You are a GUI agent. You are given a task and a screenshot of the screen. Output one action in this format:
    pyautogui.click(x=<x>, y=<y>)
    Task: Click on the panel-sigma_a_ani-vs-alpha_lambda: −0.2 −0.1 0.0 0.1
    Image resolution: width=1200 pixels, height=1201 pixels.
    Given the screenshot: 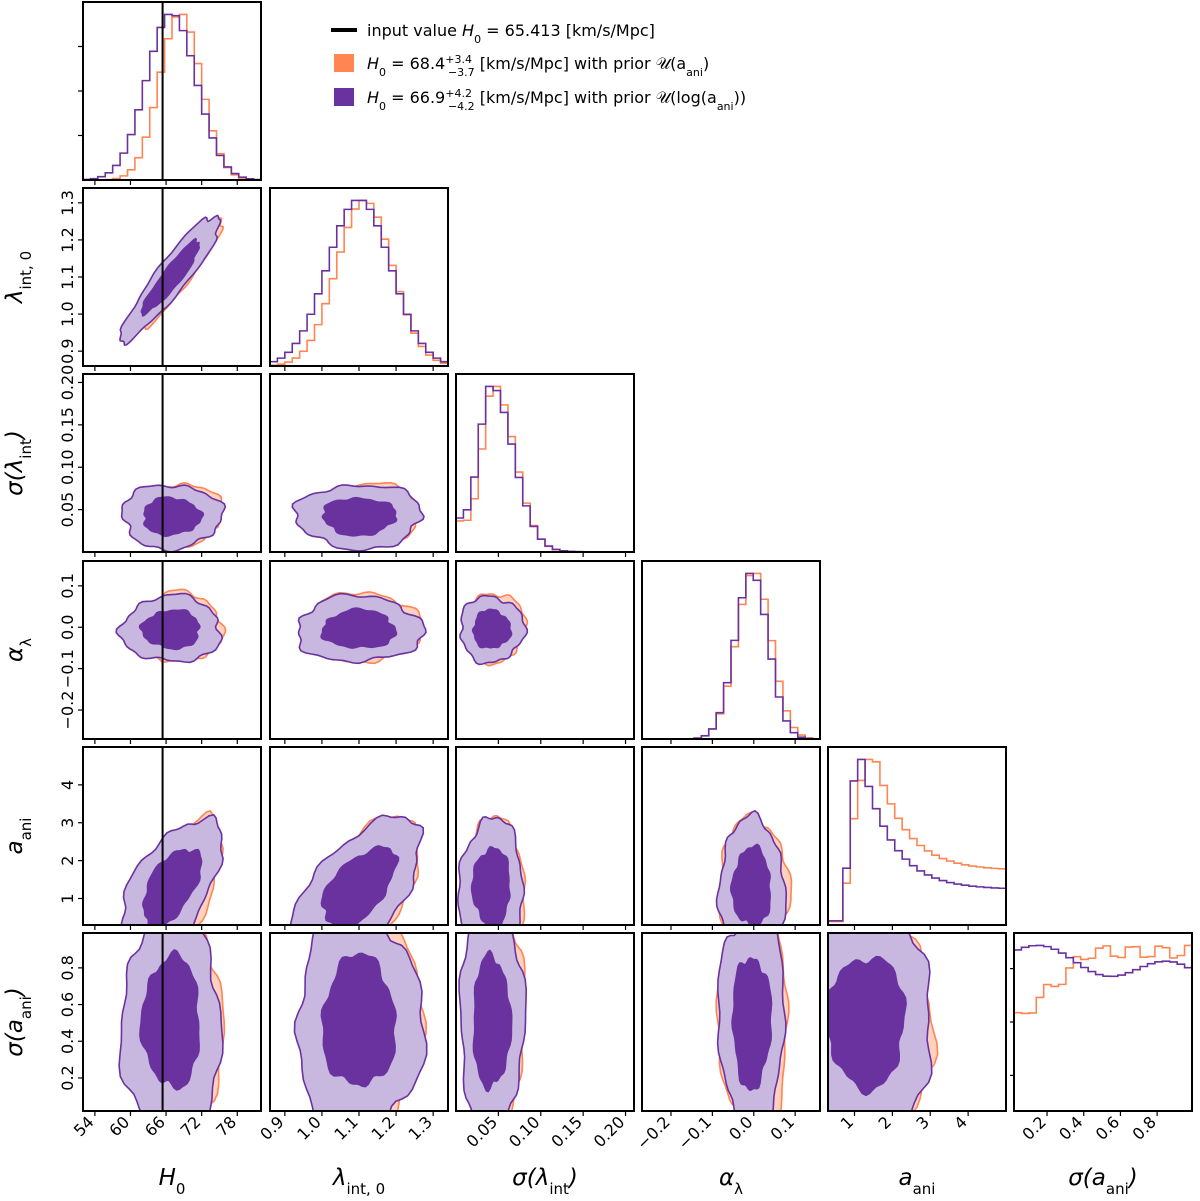 What is the action you would take?
    pyautogui.click(x=727, y=1042)
    